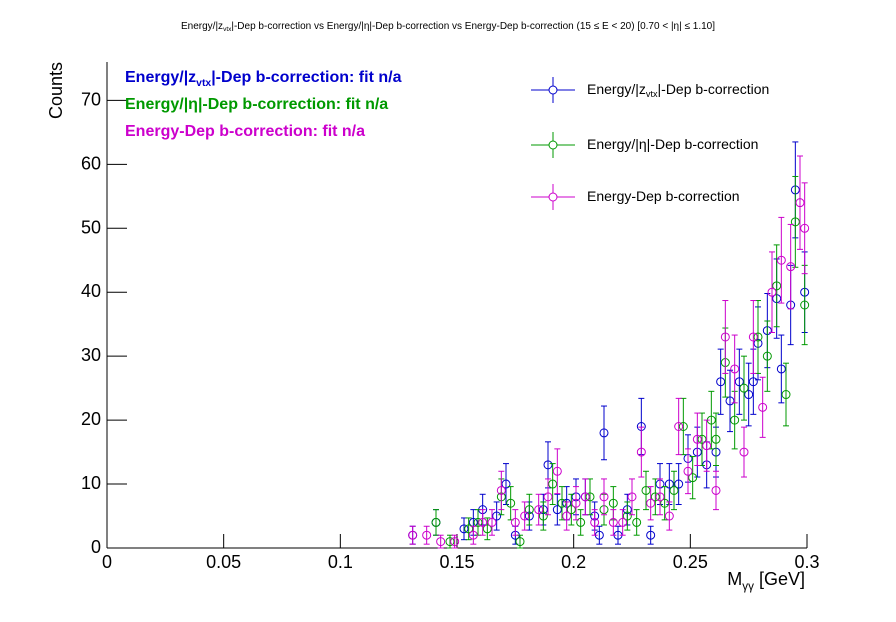  What do you see at coordinates (766, 581) in the screenshot?
I see `x-axis-label: Mγγ [GeV]` at bounding box center [766, 581].